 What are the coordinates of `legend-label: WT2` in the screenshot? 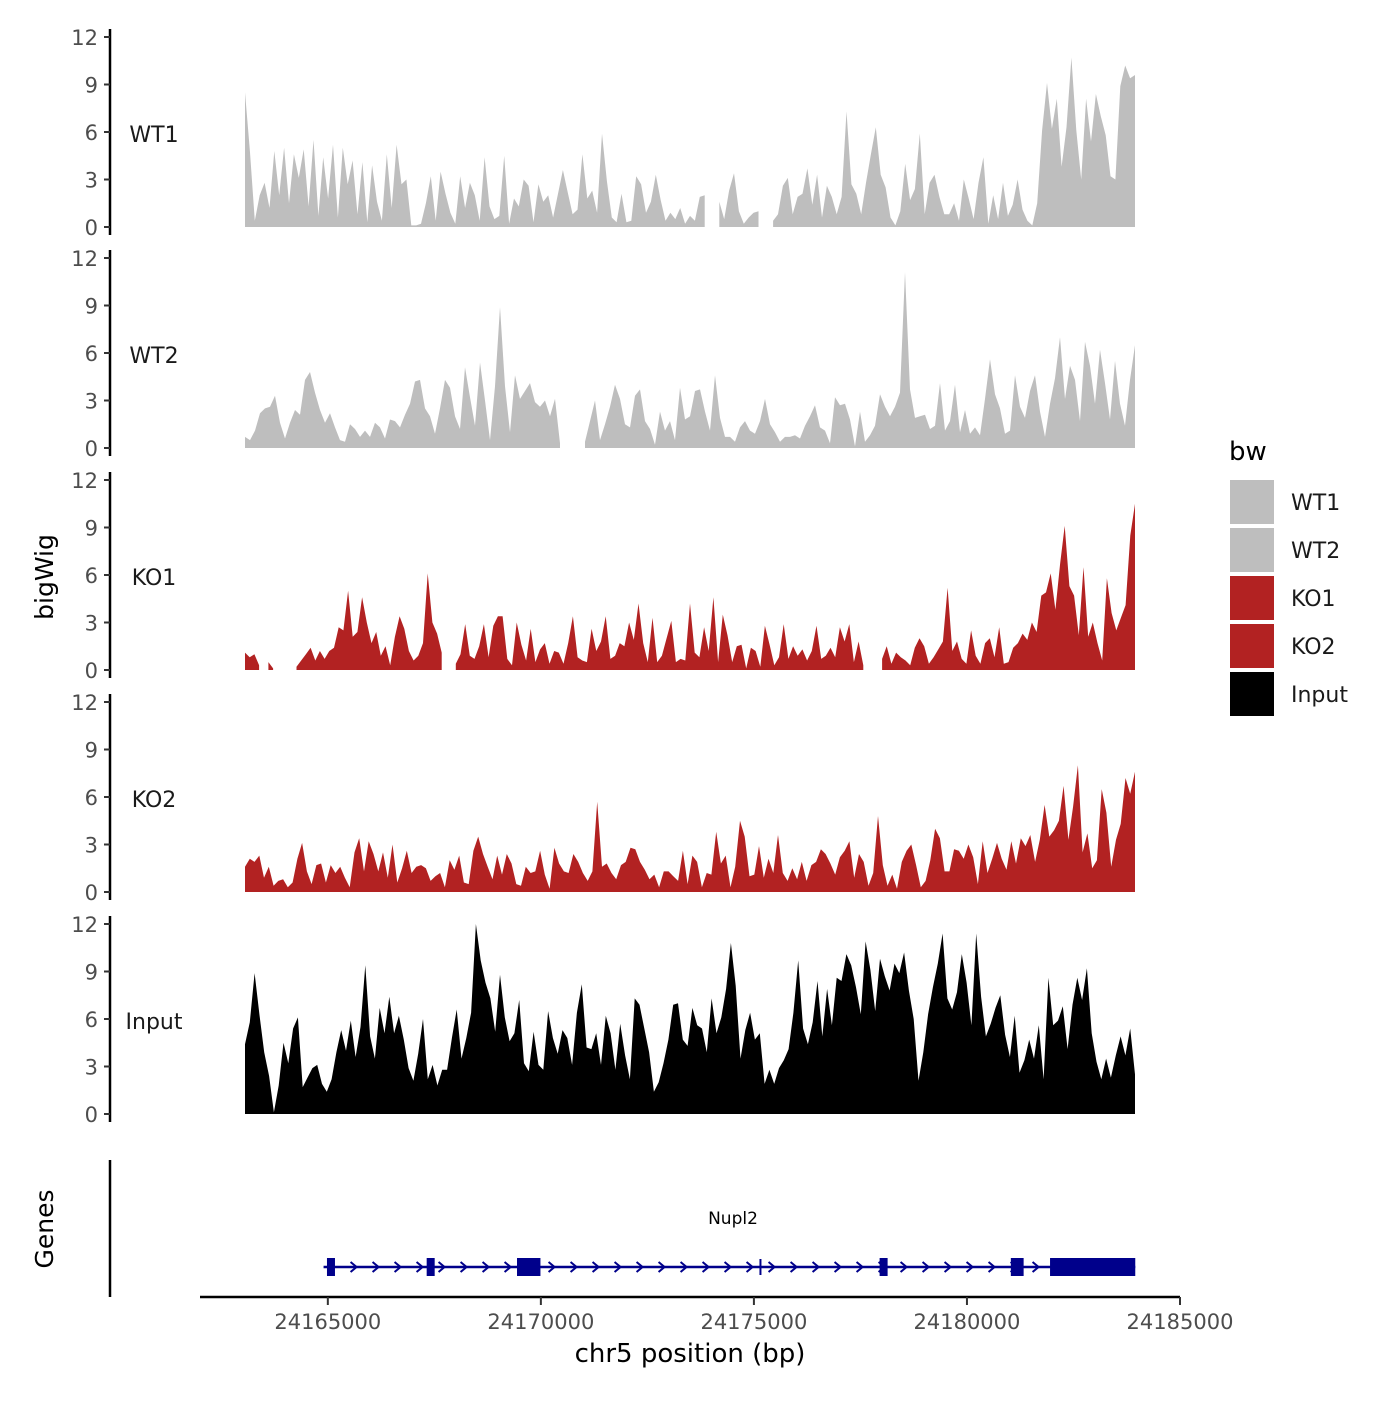 It's located at (1315, 551).